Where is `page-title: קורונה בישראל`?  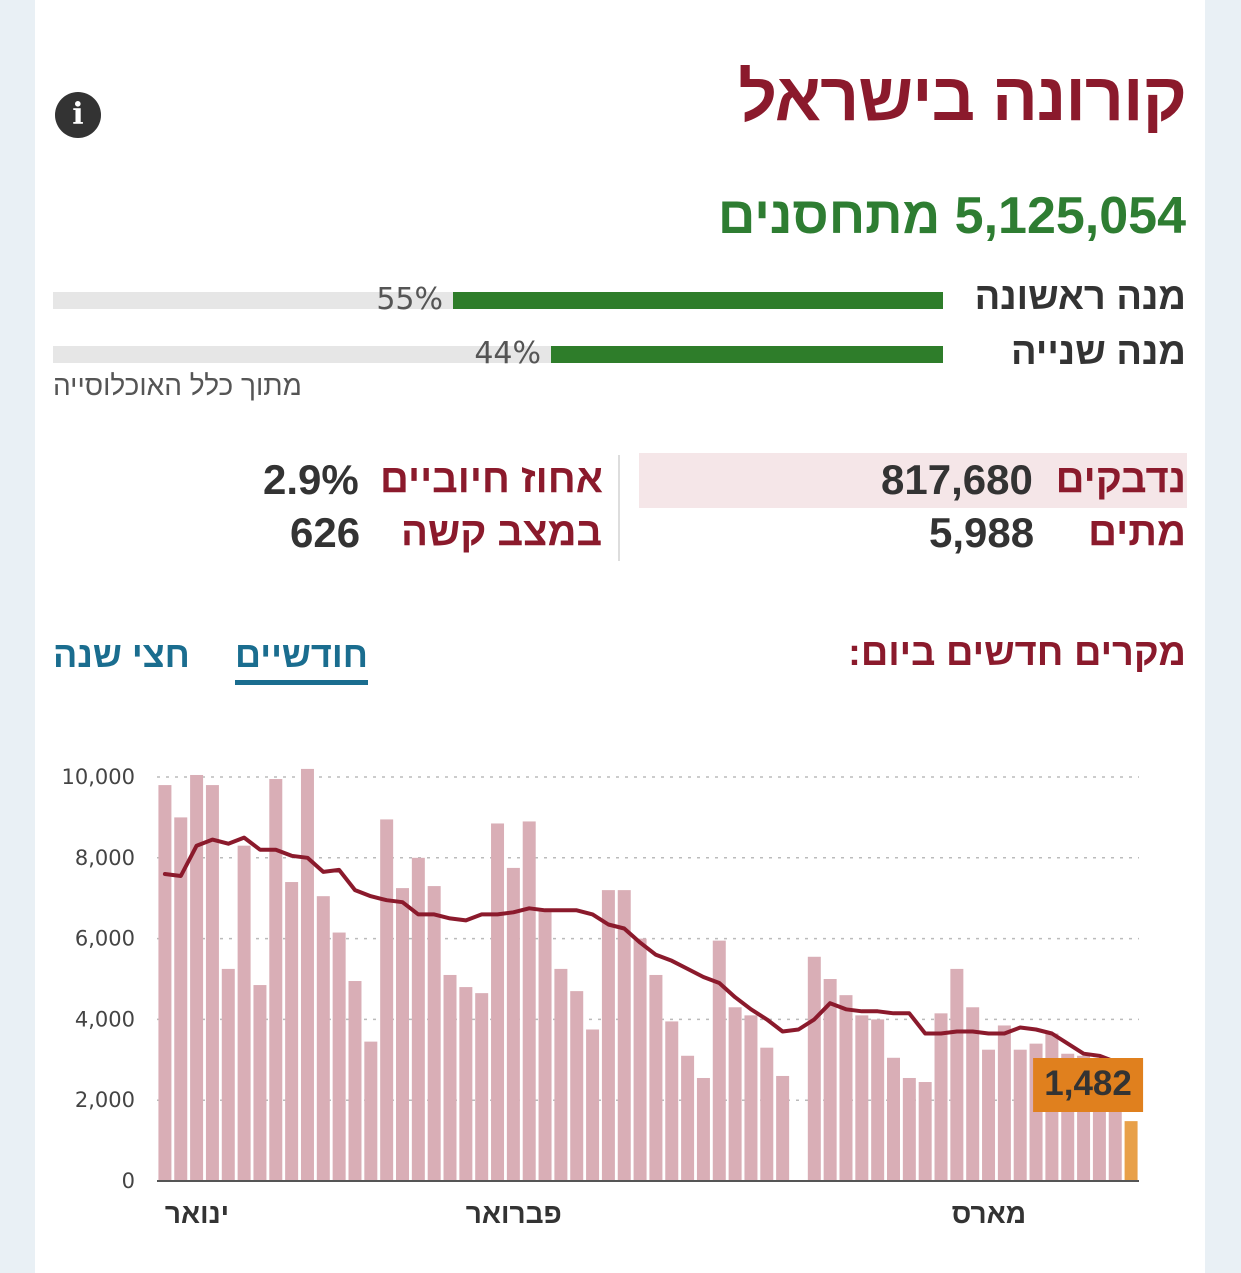 page-title: קורונה בישראל is located at coordinates (962, 97).